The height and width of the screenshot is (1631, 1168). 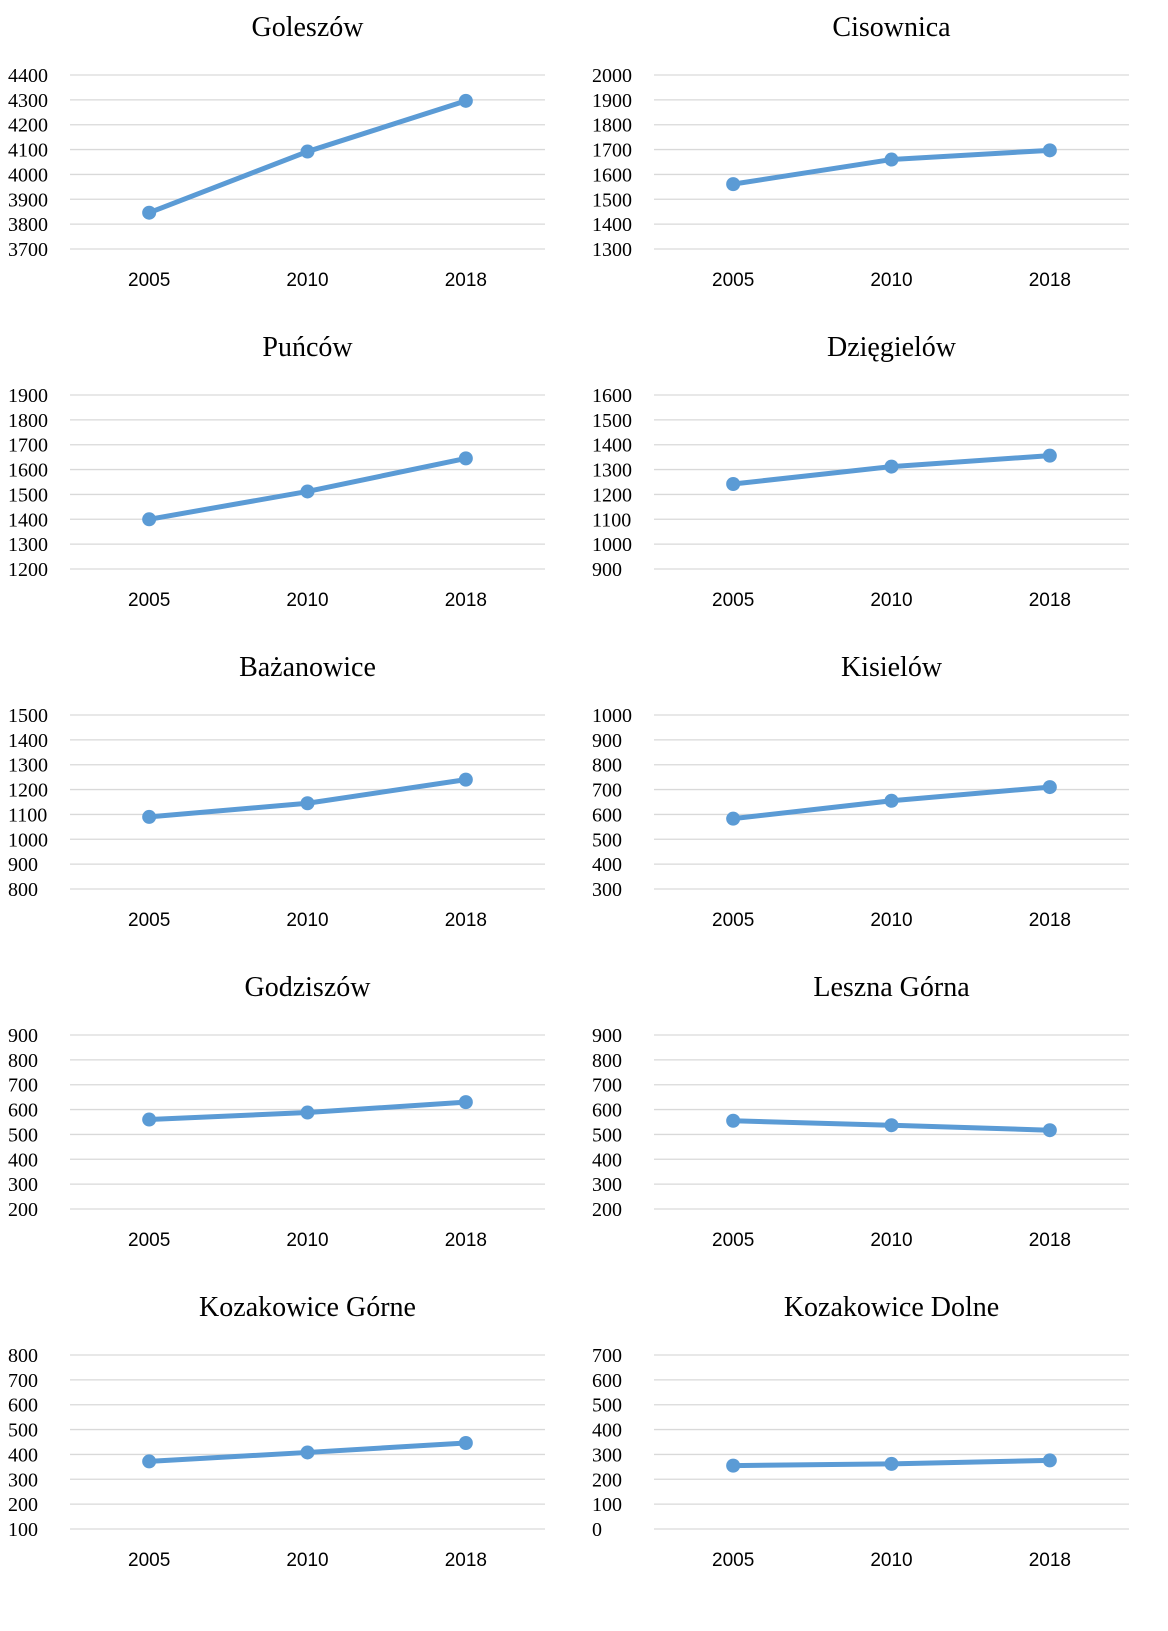 What do you see at coordinates (891, 1307) in the screenshot?
I see `chart-title: Kozakowice Dolne` at bounding box center [891, 1307].